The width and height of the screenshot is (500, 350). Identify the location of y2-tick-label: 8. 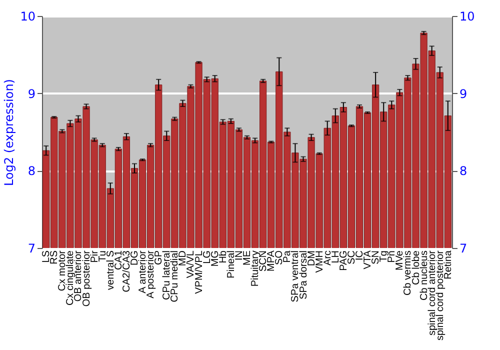
(464, 171).